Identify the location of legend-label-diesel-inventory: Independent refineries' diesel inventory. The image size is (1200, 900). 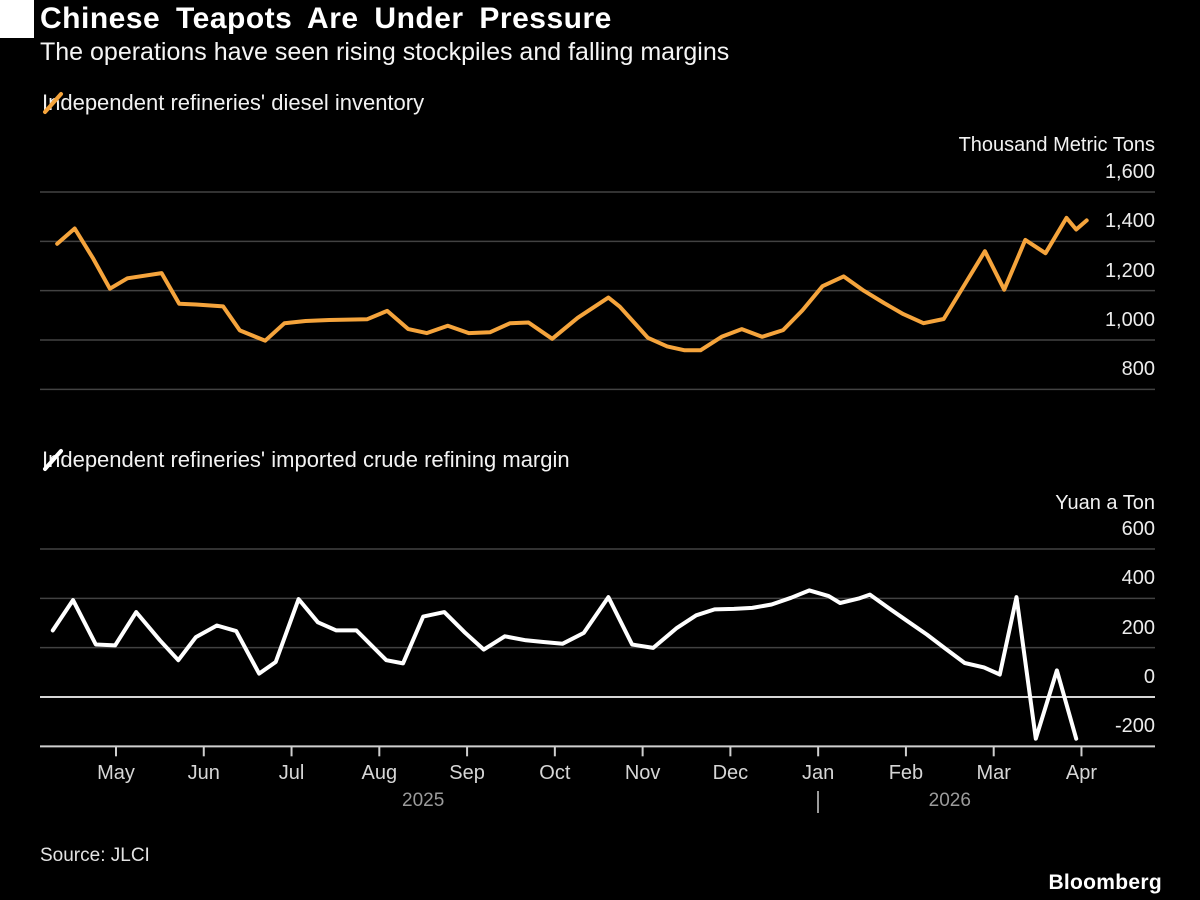
(233, 102).